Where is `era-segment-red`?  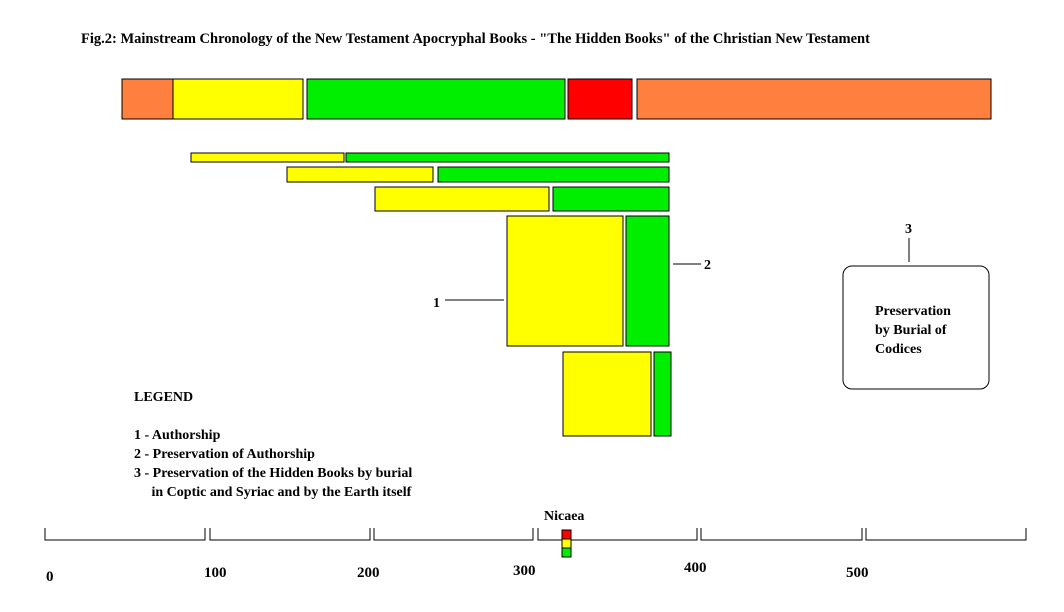
era-segment-red is located at coordinates (600, 99).